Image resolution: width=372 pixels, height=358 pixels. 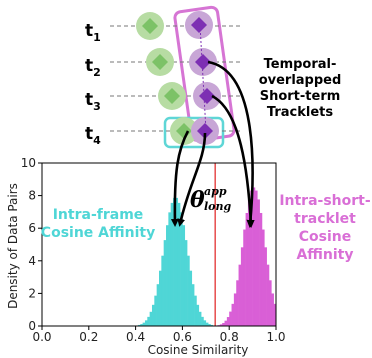 What do you see at coordinates (13, 246) in the screenshot?
I see `y-axis-label: Density of Data Pairs` at bounding box center [13, 246].